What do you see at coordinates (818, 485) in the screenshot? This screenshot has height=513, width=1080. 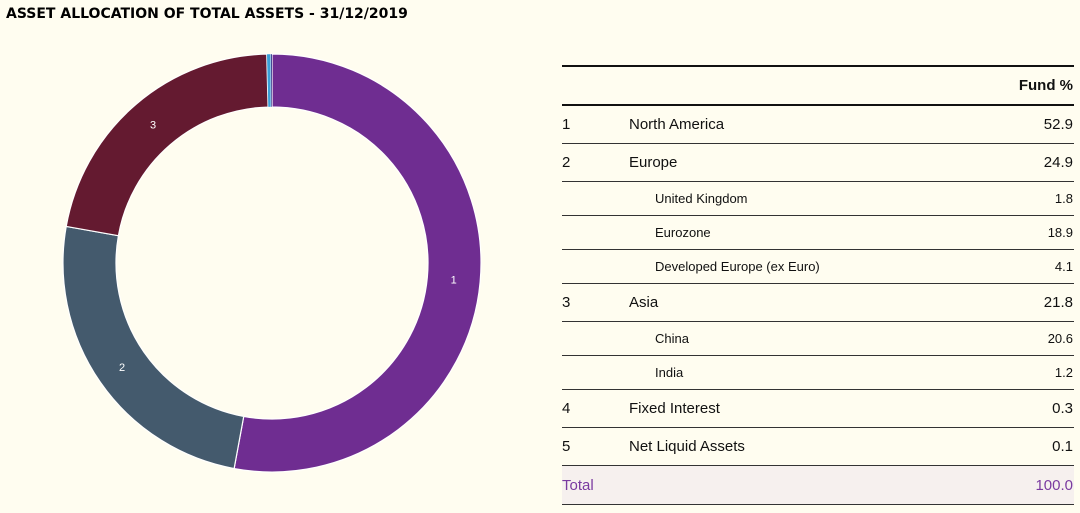 I see `table-total-row: Total 100.0` at bounding box center [818, 485].